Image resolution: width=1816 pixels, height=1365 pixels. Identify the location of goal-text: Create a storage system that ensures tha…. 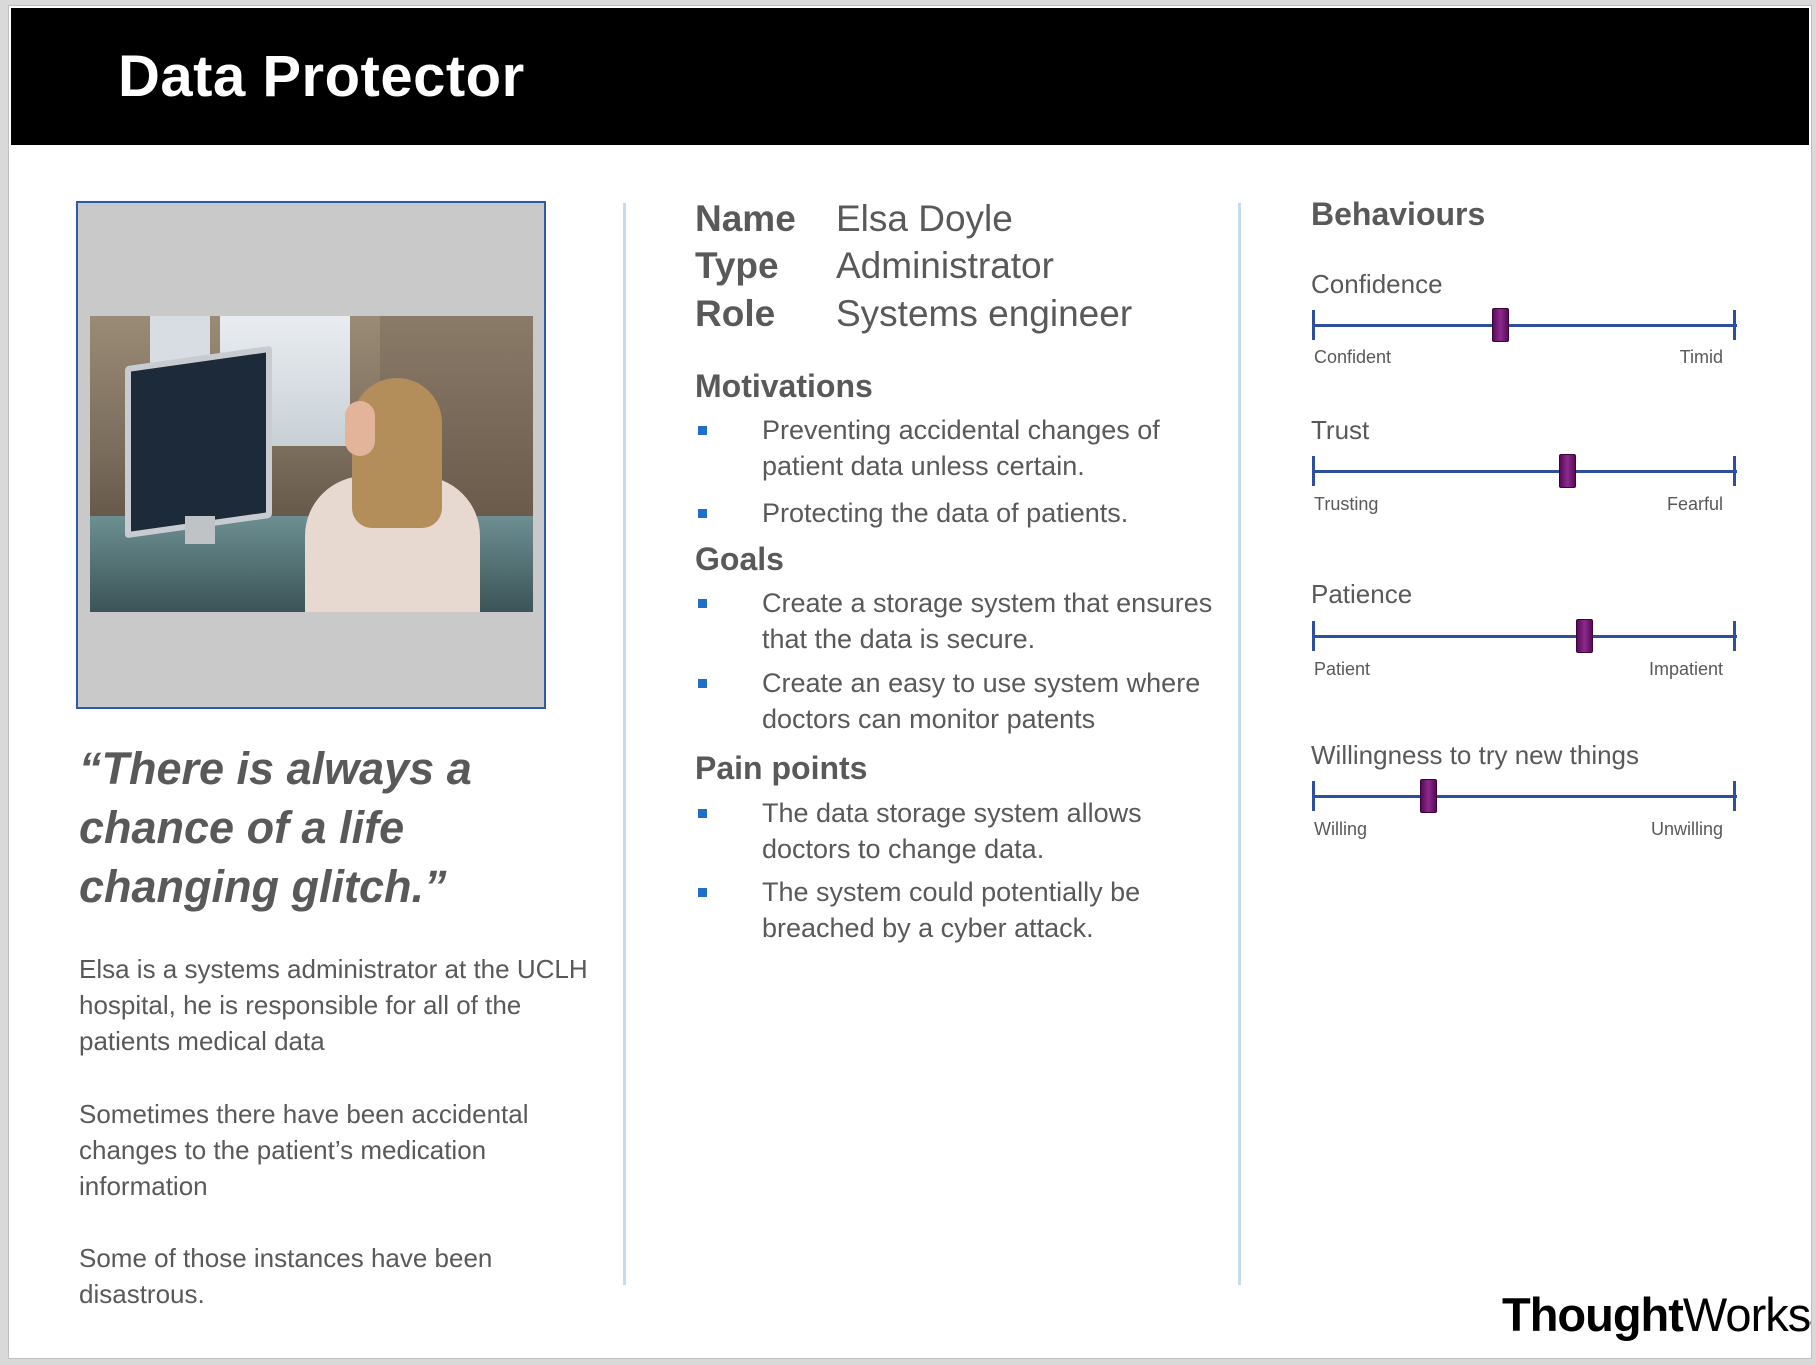
(987, 621).